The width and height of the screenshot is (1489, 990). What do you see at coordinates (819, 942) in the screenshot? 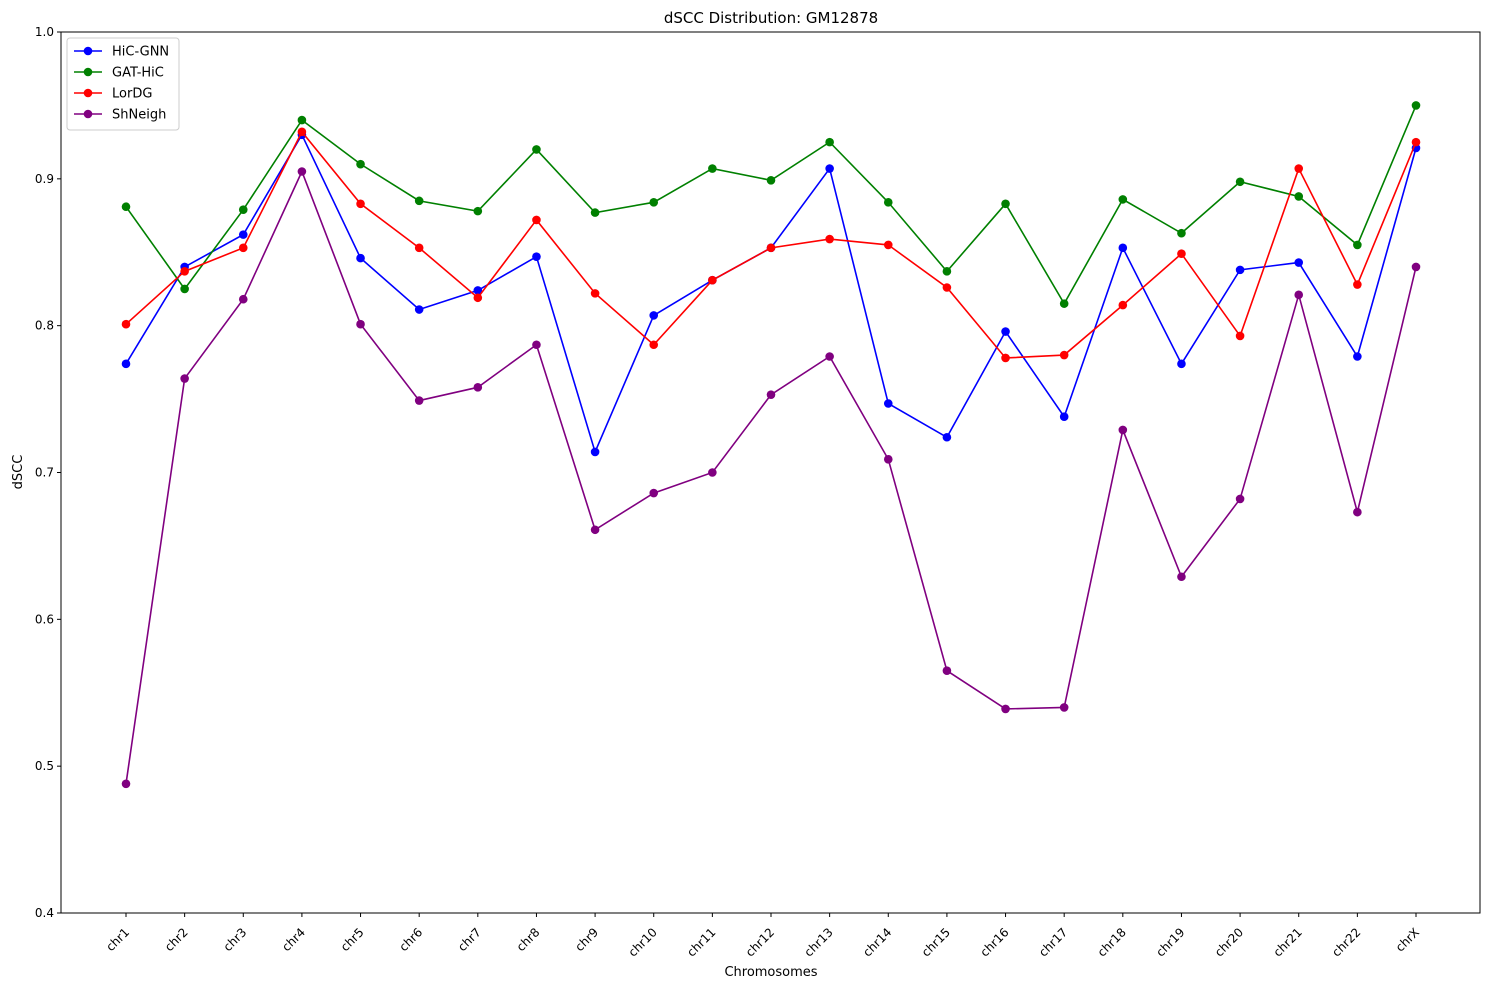
I see `x-tick-label: chr13` at bounding box center [819, 942].